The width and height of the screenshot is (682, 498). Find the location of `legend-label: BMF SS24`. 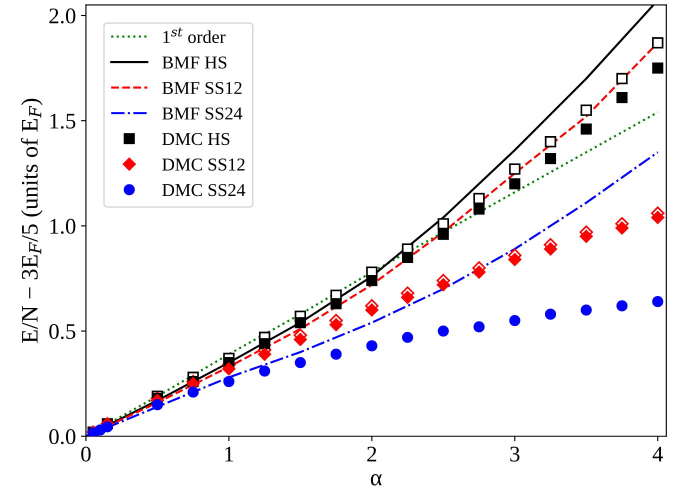

legend-label: BMF SS24 is located at coordinates (202, 113).